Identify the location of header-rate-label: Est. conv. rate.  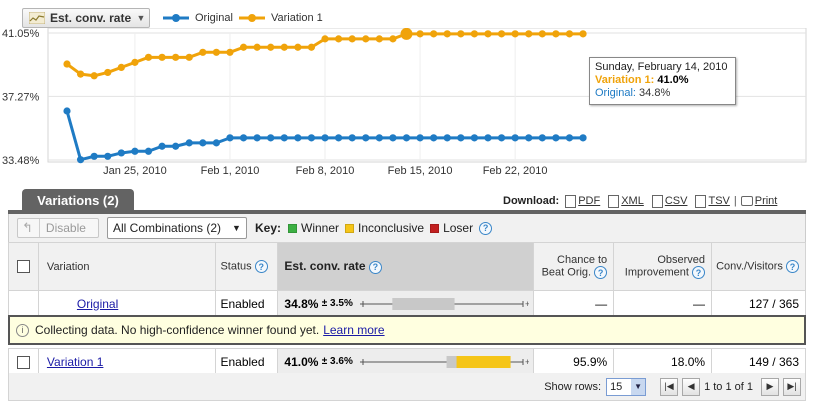
(325, 266).